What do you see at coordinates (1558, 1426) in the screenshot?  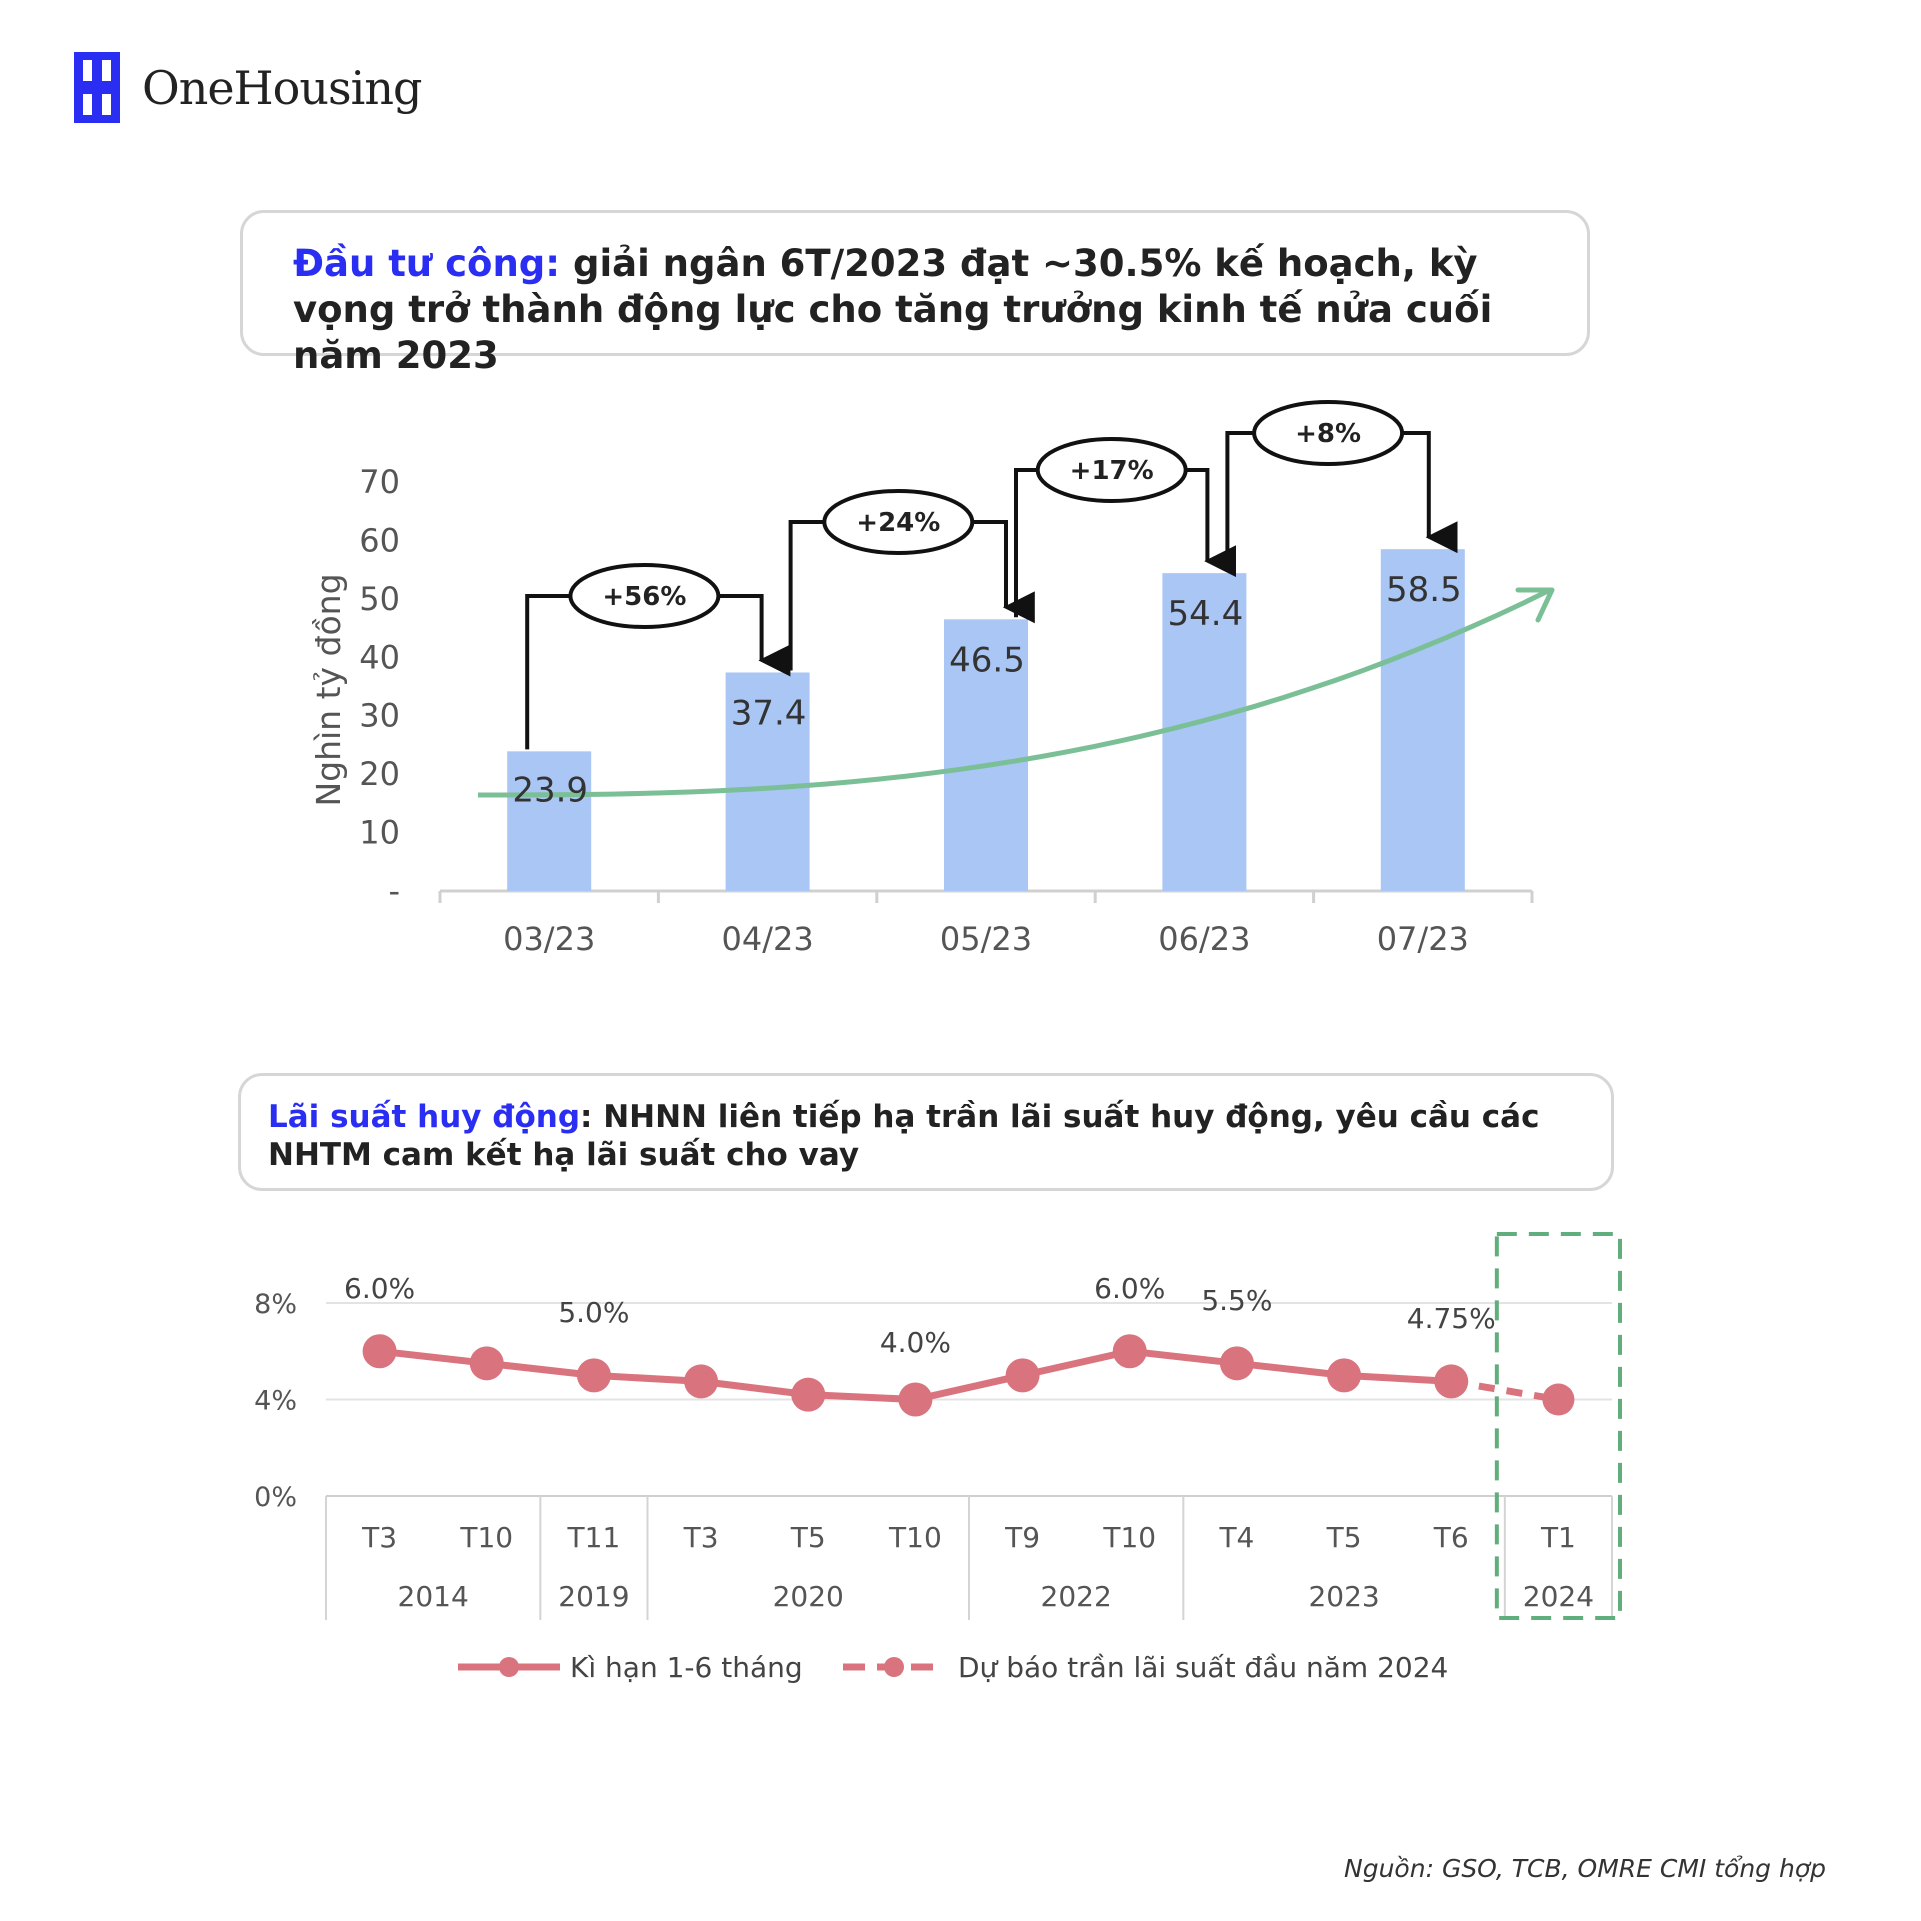 I see `forecast-highlight-box` at bounding box center [1558, 1426].